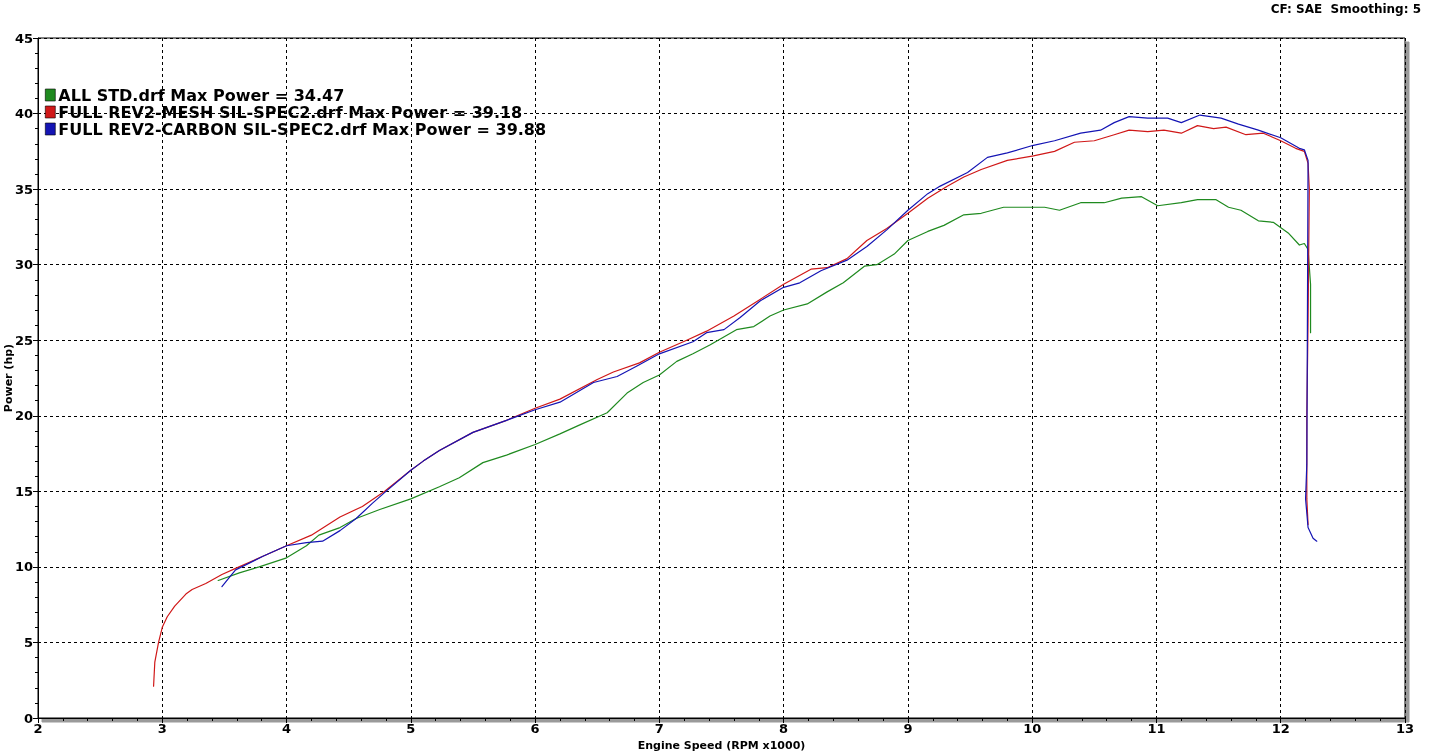  I want to click on x-tick-label: 9, so click(908, 728).